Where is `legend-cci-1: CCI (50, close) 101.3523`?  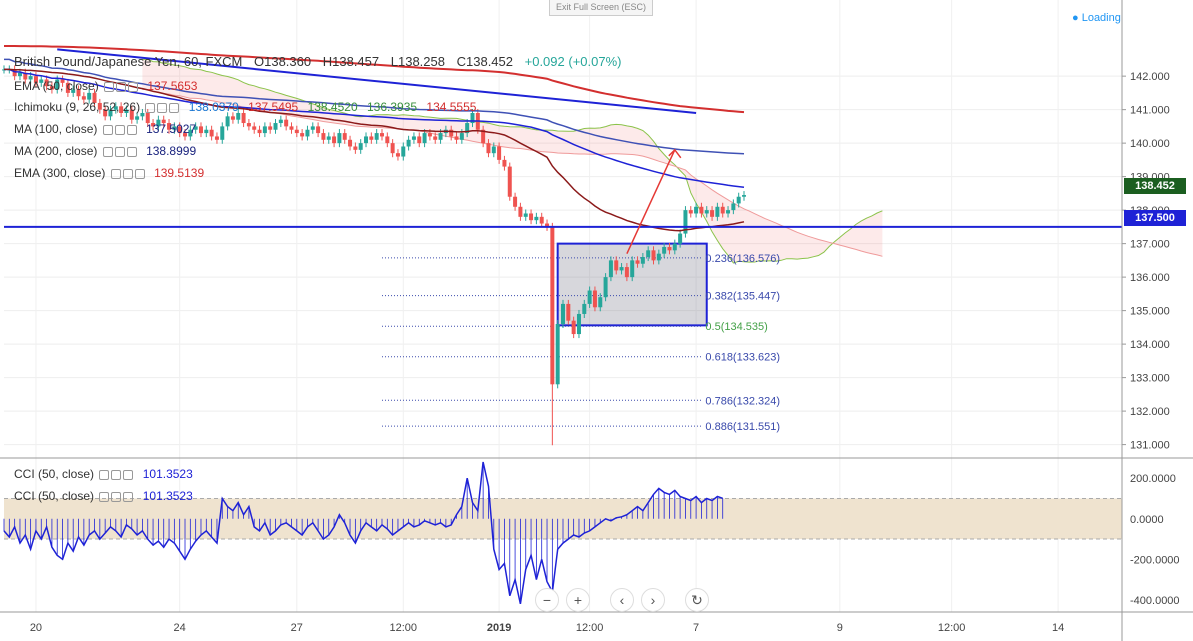
legend-cci-1: CCI (50, close) 101.3523 is located at coordinates (103, 474).